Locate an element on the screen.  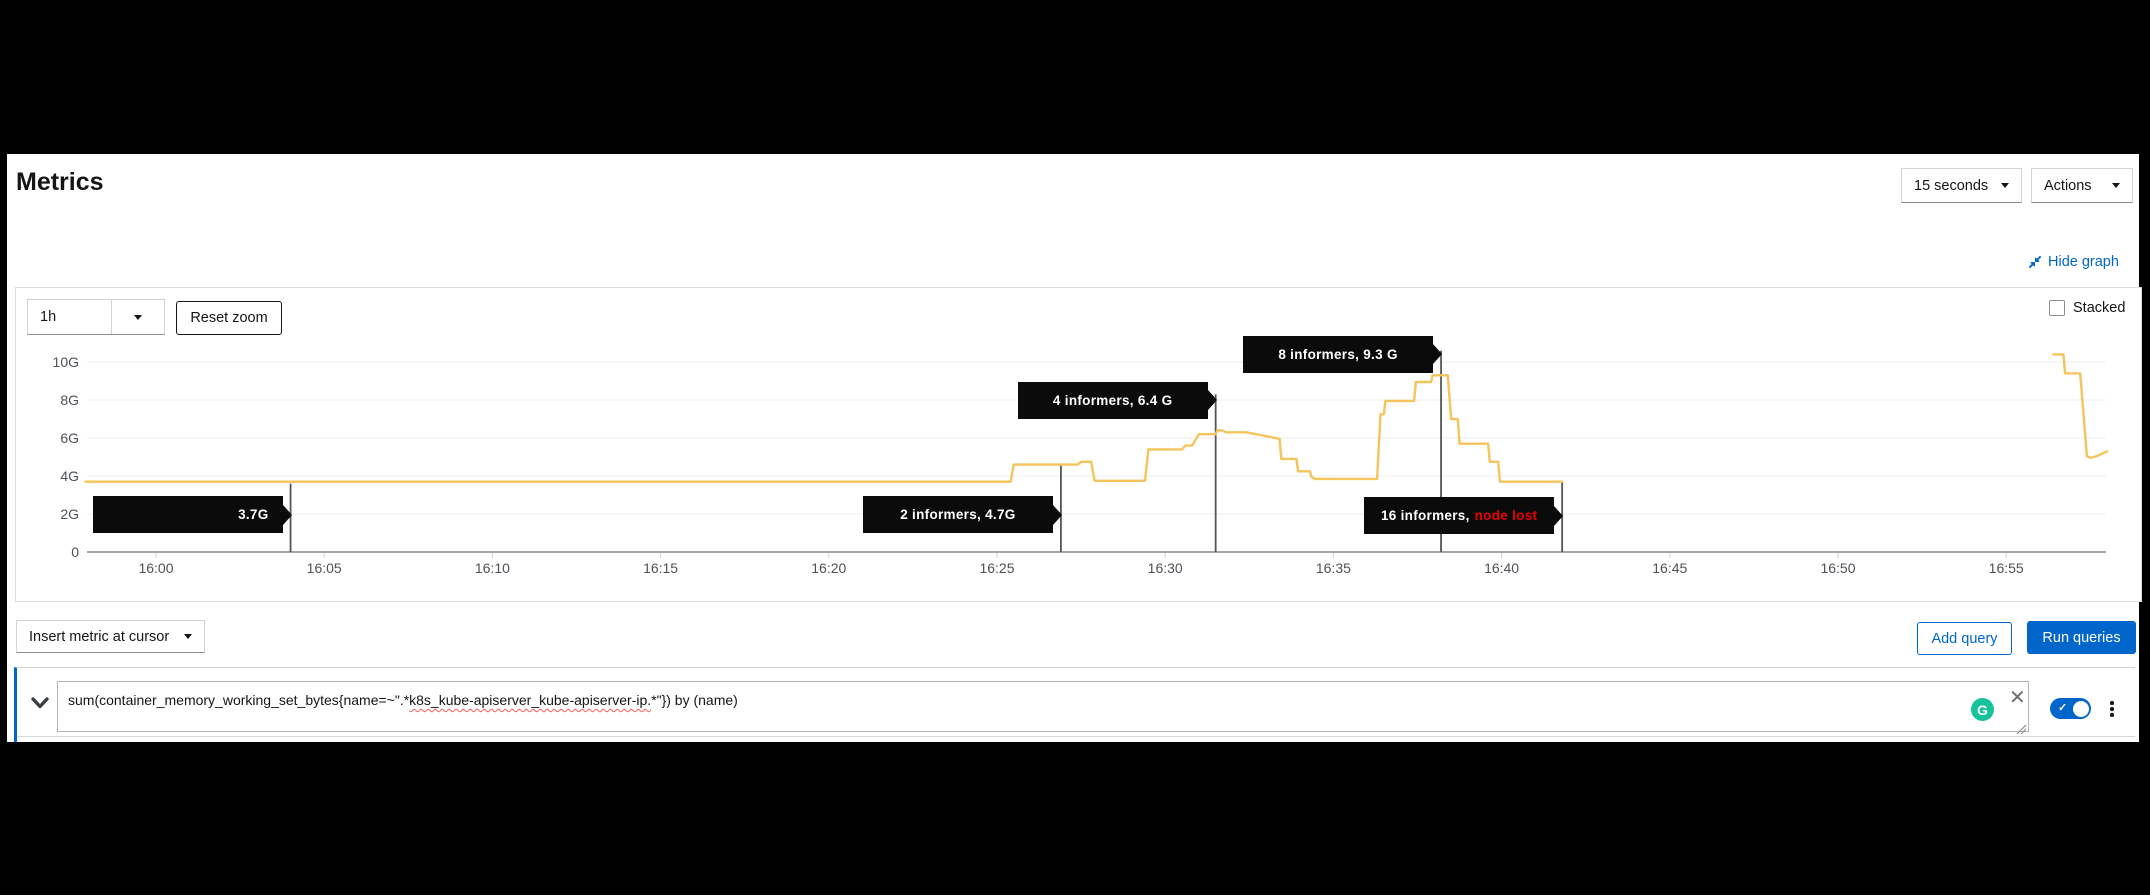
kebab-menu-icon is located at coordinates (2112, 709).